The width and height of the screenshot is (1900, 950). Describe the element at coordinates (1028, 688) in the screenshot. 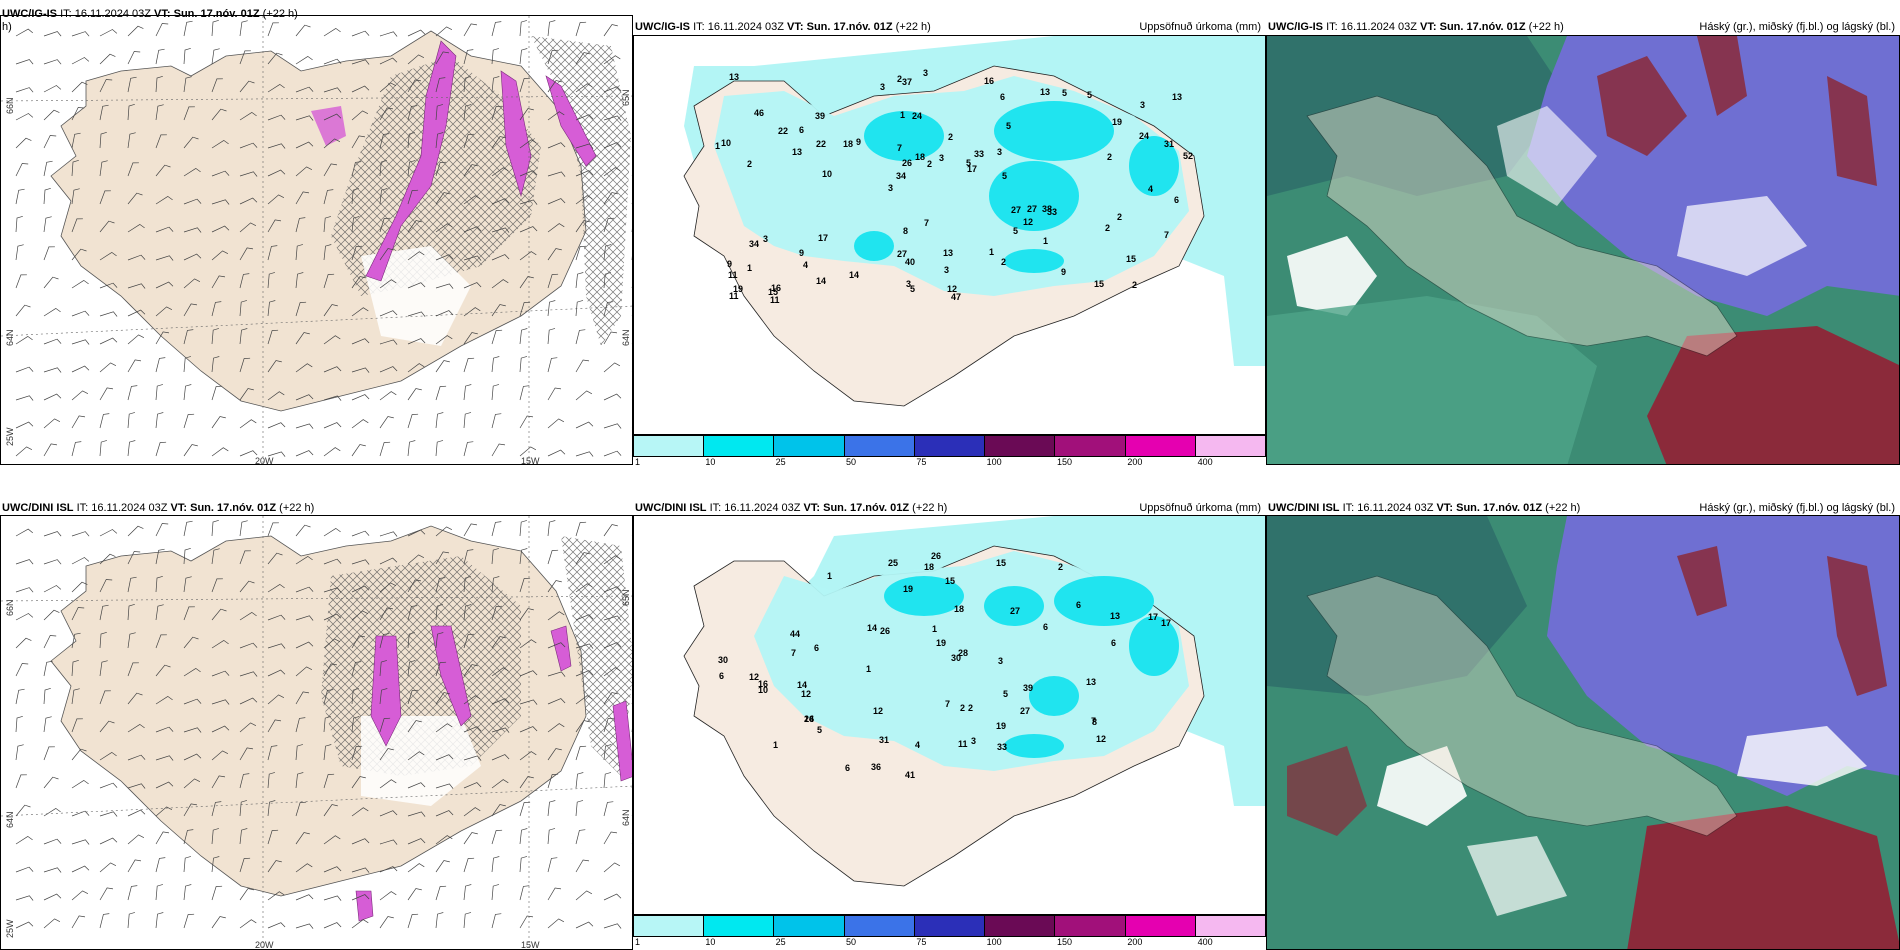

I see `precip-value-label: 39` at that location.